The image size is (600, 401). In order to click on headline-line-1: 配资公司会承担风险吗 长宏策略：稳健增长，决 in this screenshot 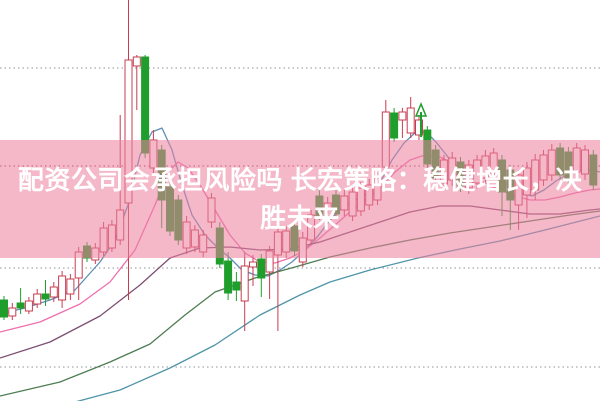, I will do `click(300, 180)`.